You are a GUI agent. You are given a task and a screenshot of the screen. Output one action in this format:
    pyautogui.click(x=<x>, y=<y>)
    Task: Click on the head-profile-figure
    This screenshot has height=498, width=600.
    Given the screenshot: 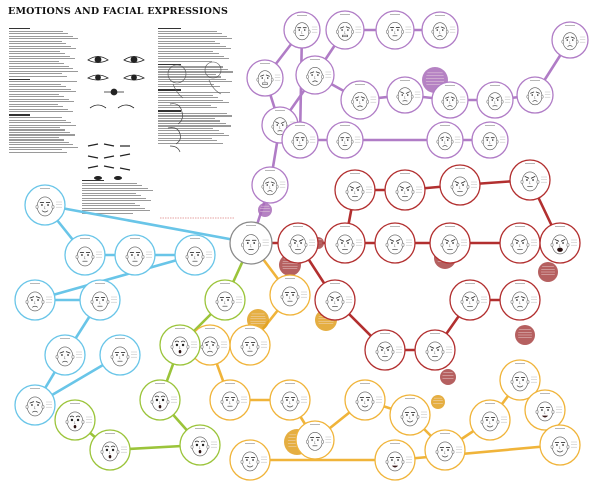 What is the action you would take?
    pyautogui.click(x=175, y=128)
    